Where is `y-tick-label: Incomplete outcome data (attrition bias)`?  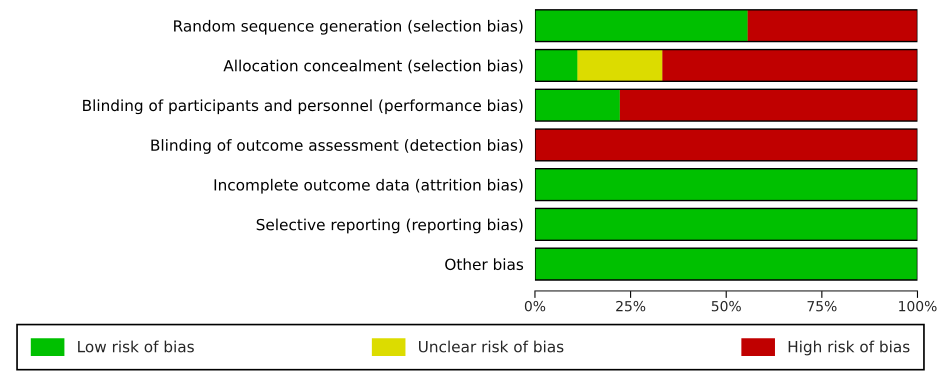 y-tick-label: Incomplete outcome data (attrition bias) is located at coordinates (368, 186).